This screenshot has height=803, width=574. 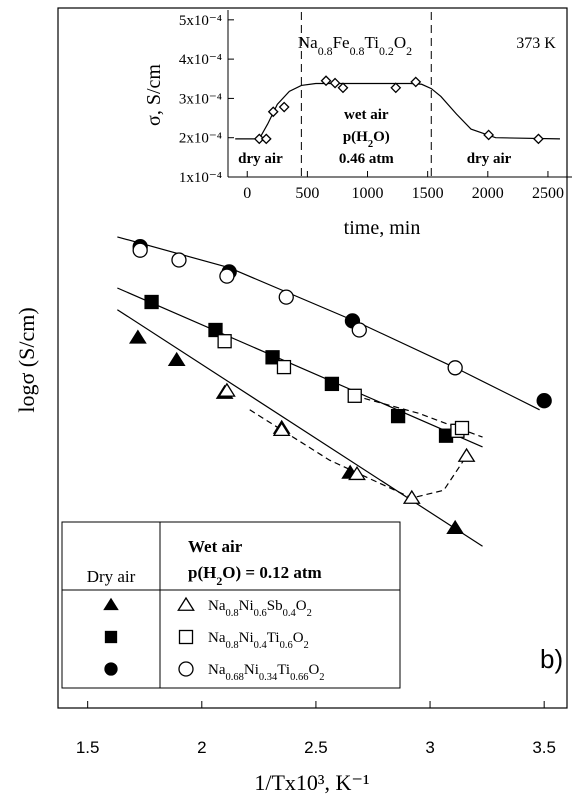 What do you see at coordinates (219, 581) in the screenshot?
I see `legend-header-part: 2` at bounding box center [219, 581].